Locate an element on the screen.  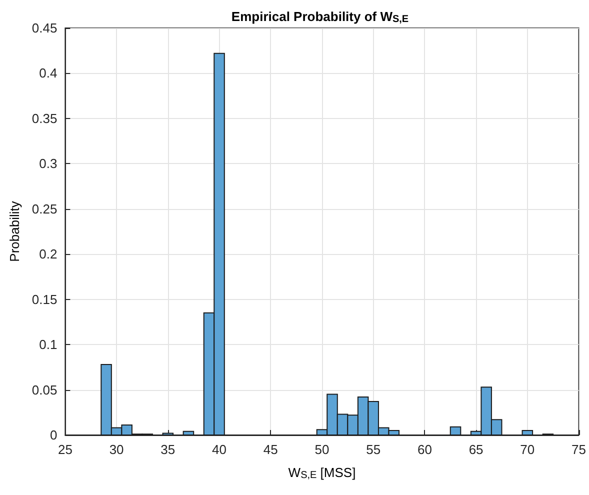
x-tick-label: 70 is located at coordinates (527, 449).